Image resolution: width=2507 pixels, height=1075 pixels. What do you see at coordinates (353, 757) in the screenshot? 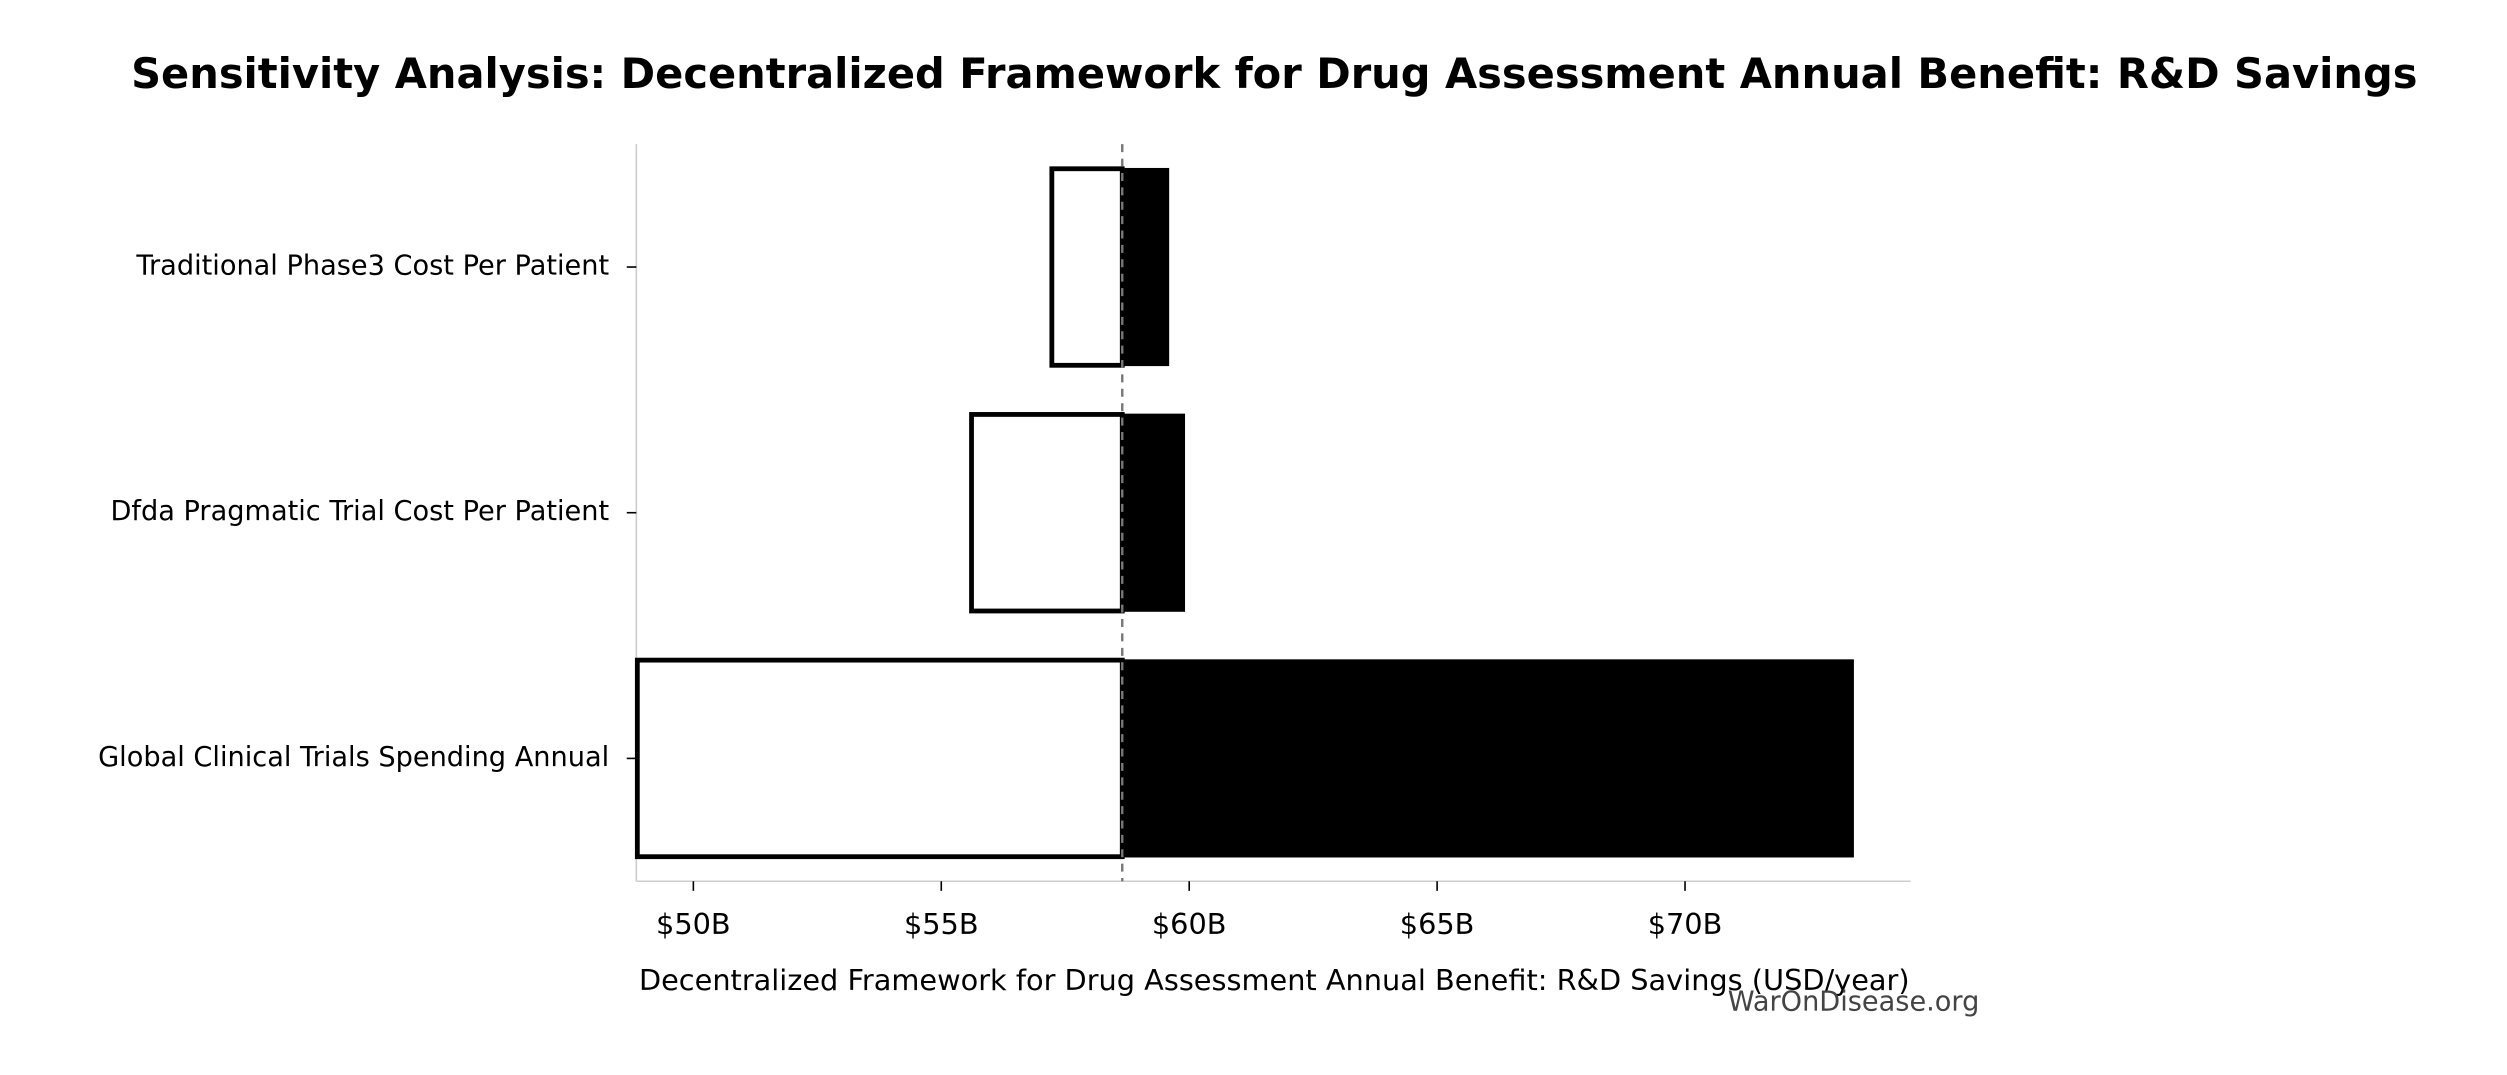
I see `y-tick-label: Global Clinical Trials Spending Annual` at bounding box center [353, 757].